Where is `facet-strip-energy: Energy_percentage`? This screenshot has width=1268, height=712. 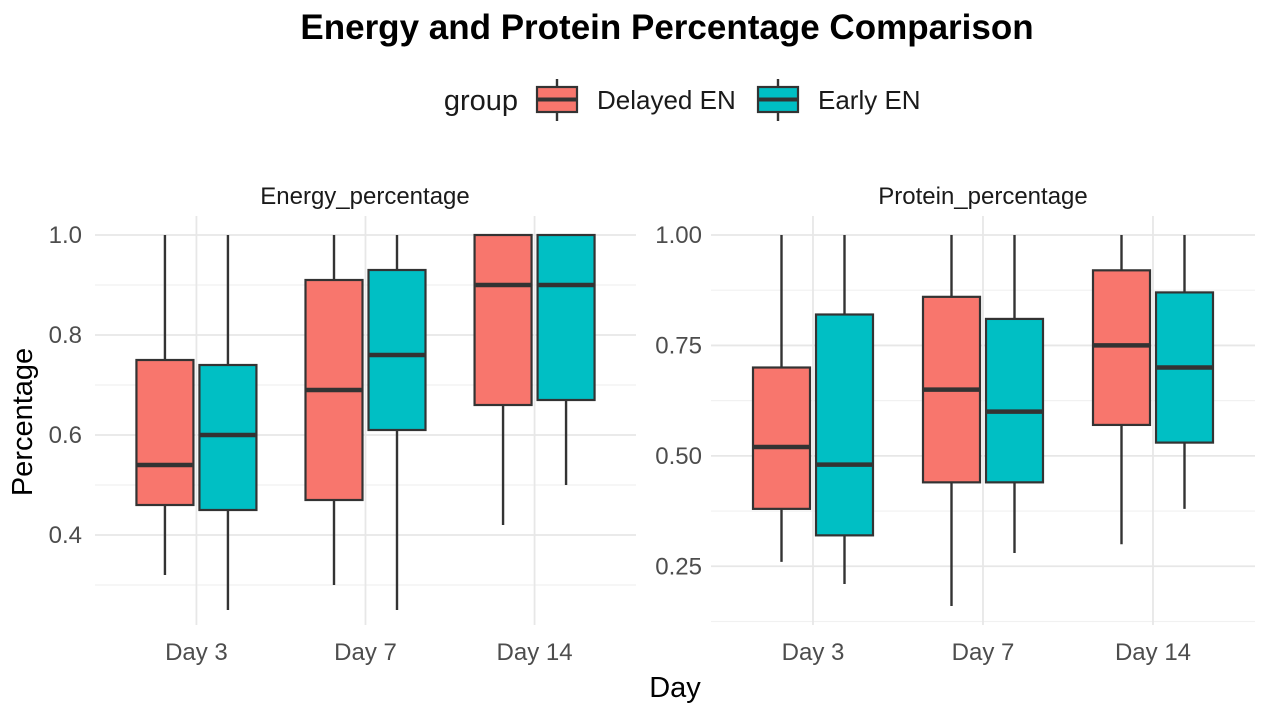
facet-strip-energy: Energy_percentage is located at coordinates (364, 196).